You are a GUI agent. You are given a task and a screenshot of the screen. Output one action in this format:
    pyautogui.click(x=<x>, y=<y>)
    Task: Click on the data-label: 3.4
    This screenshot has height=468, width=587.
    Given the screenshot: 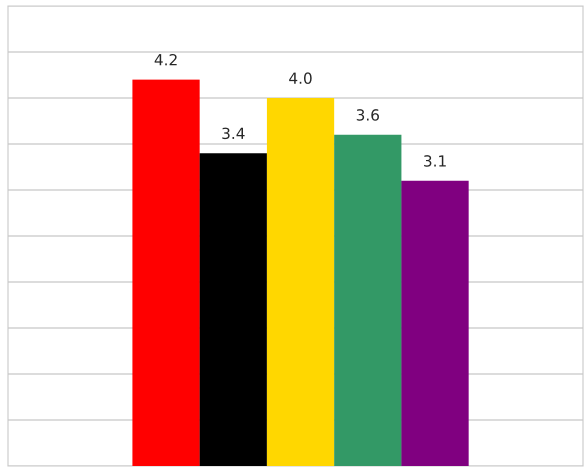 What is the action you would take?
    pyautogui.click(x=233, y=134)
    